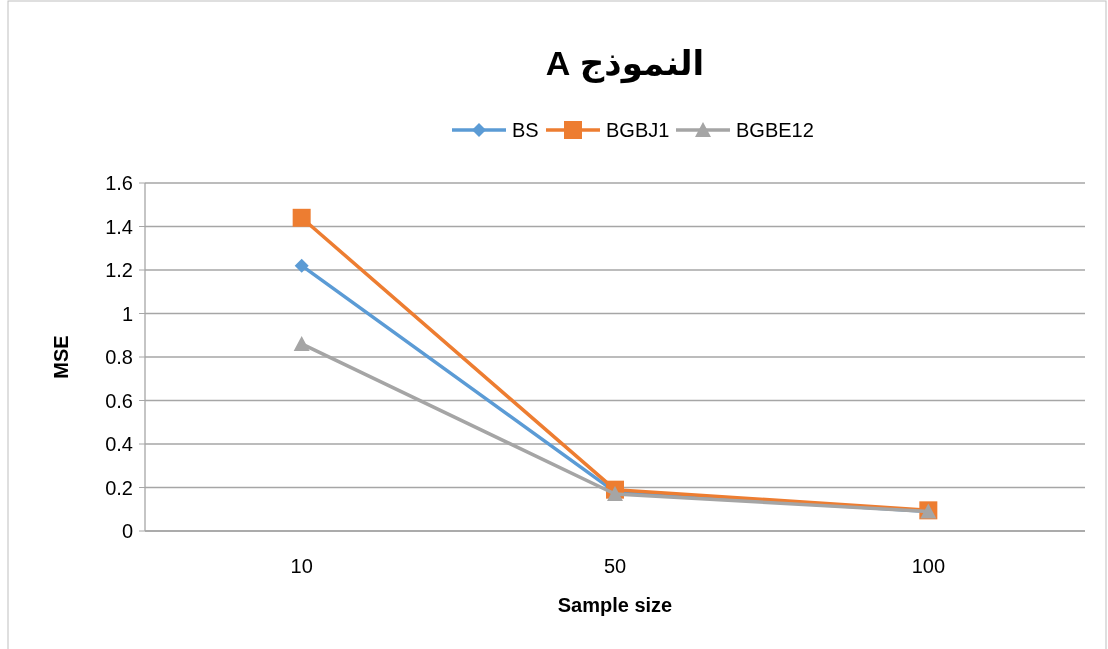  Describe the element at coordinates (119, 357) in the screenshot. I see `y-tick-label: 0.8` at that location.